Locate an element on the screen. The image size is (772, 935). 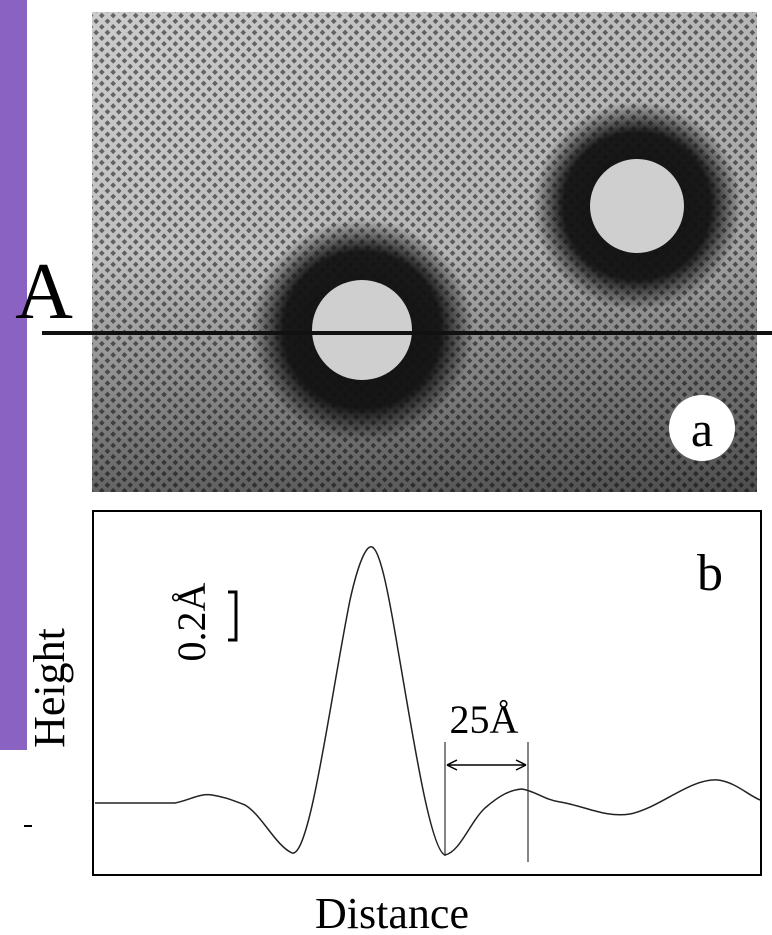
label-badge is located at coordinates (702, 428).